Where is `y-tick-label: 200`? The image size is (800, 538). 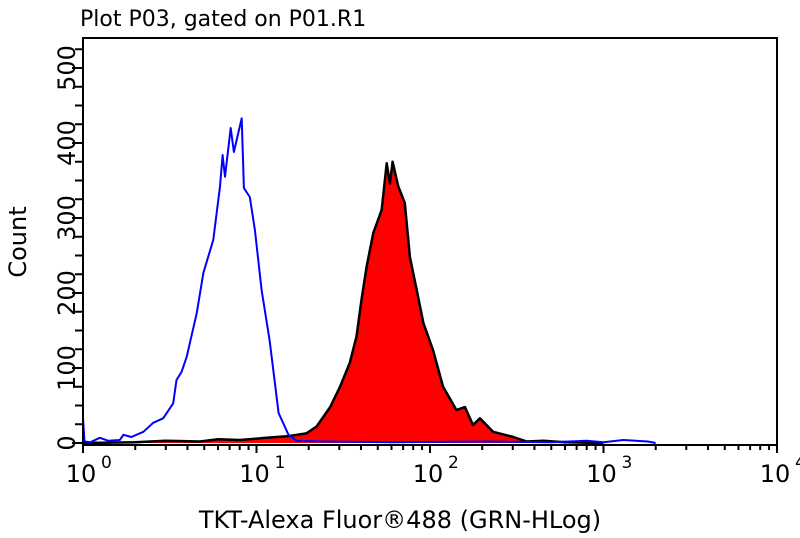 y-tick-label: 200 is located at coordinates (67, 293).